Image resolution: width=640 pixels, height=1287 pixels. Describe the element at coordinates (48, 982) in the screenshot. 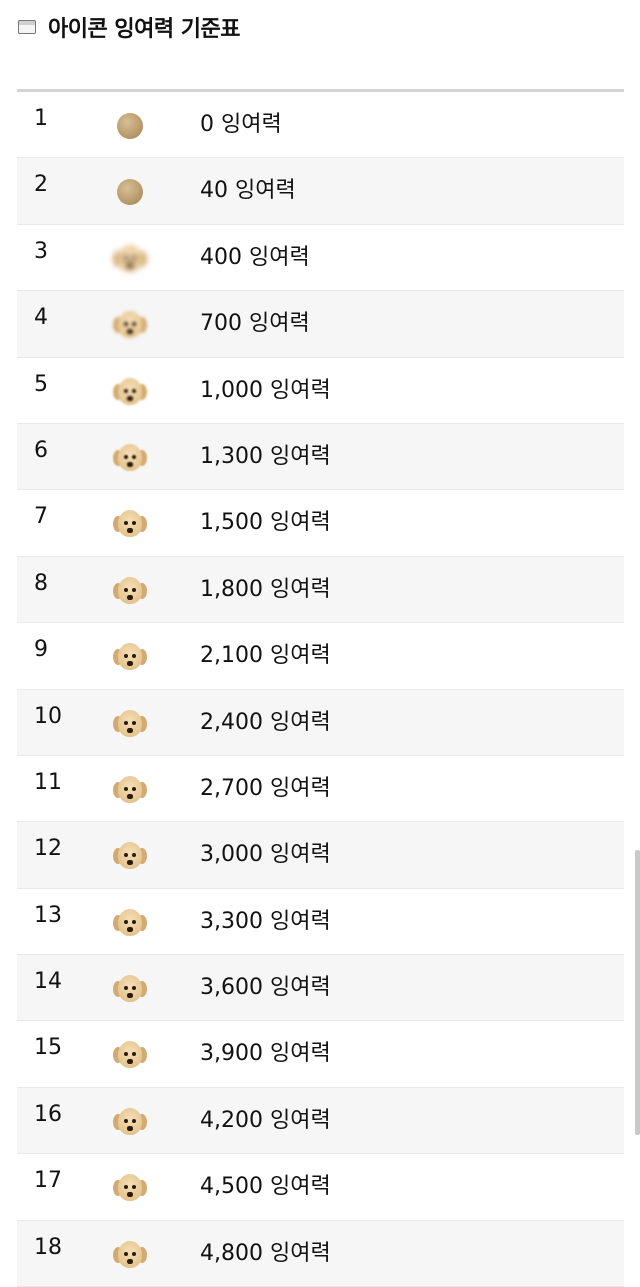

I see `level-number: 14` at that location.